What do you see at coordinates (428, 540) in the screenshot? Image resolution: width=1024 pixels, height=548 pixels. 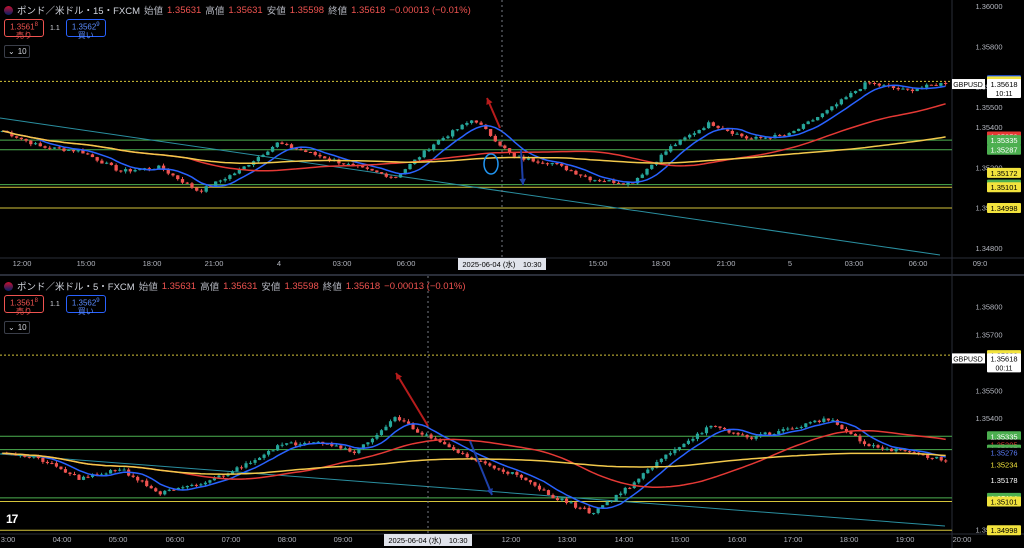 I see `crosshair-time-badge` at bounding box center [428, 540].